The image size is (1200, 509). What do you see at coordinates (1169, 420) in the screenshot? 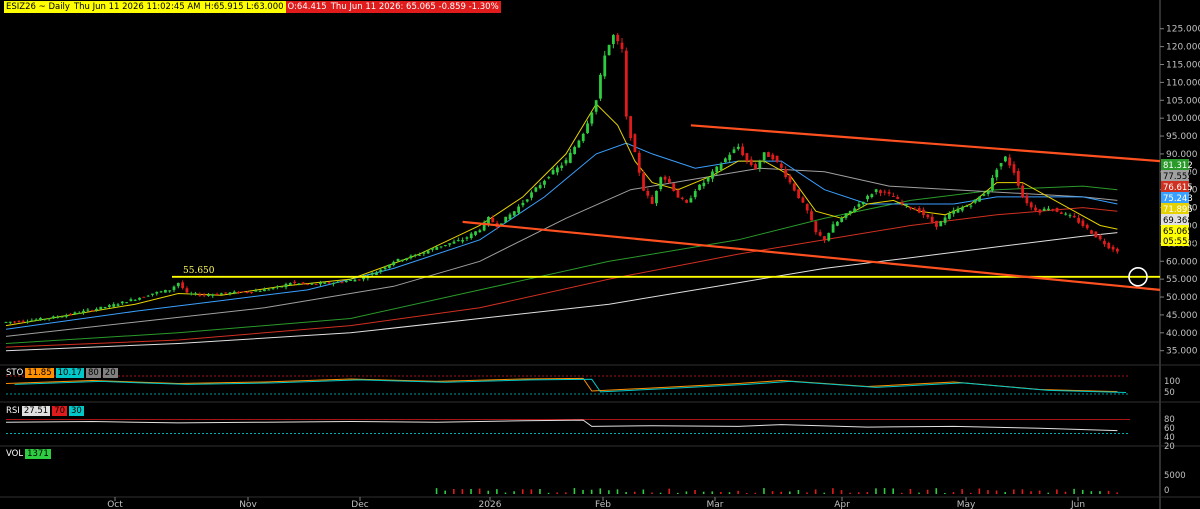
I see `rsi-tick: 80` at bounding box center [1169, 420].